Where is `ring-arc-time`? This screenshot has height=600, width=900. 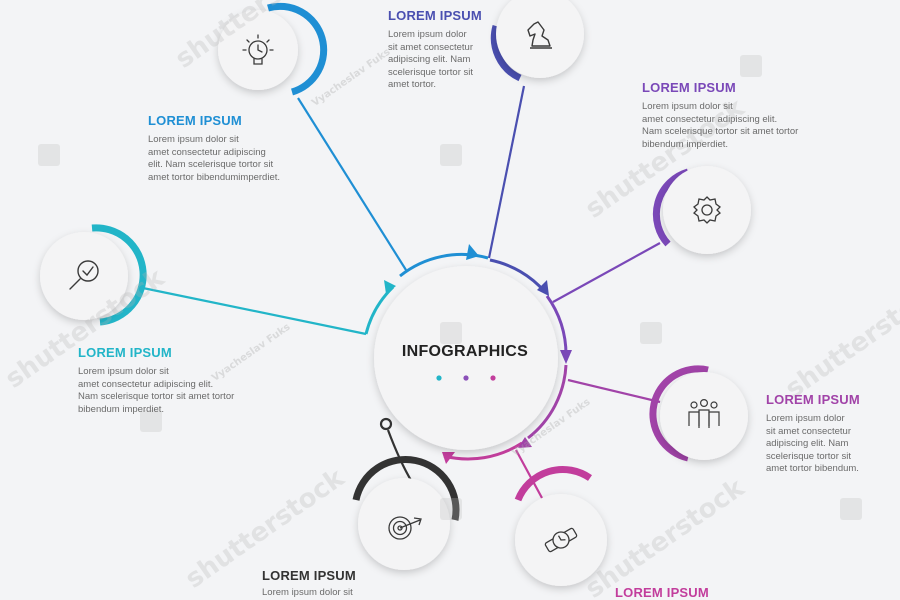
ring-arc-time is located at coordinates (483, 451).